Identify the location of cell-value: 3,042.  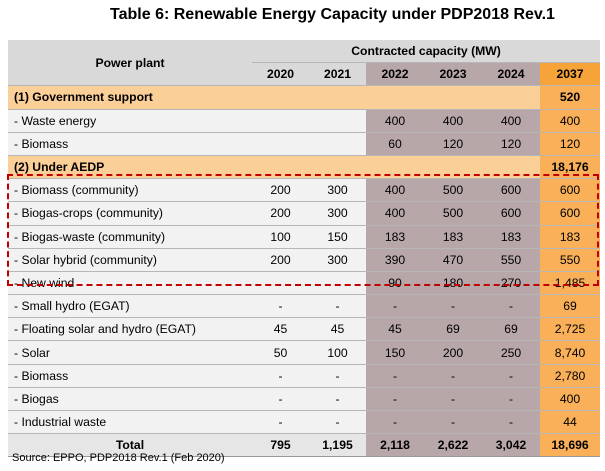
(511, 445).